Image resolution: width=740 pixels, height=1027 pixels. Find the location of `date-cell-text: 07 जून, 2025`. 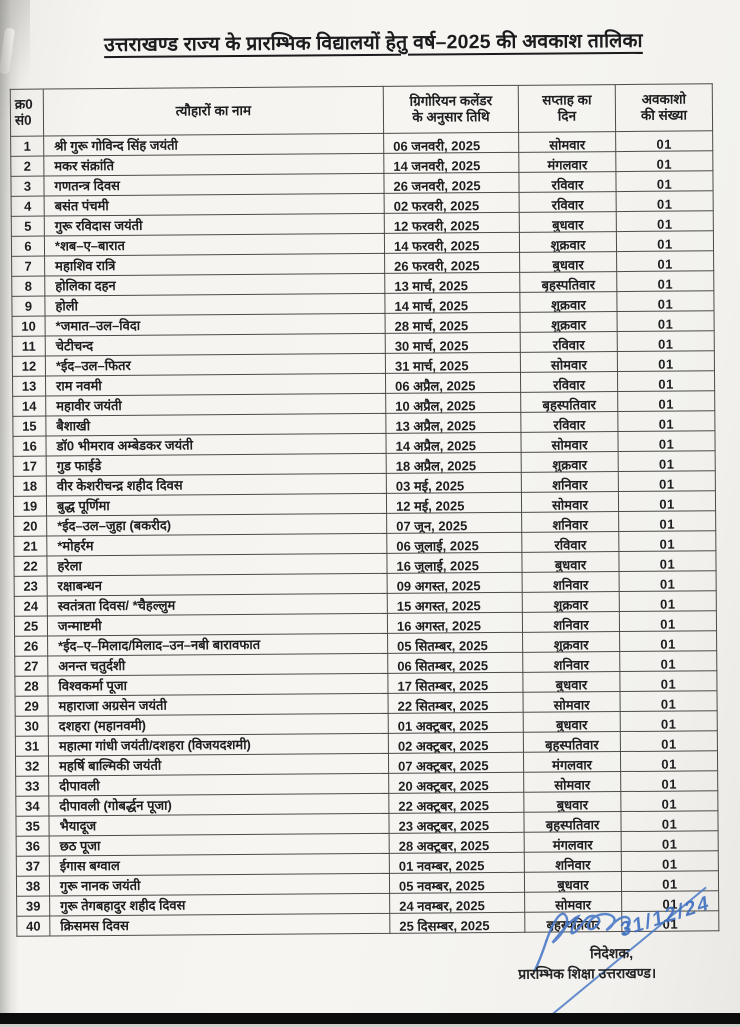

date-cell-text: 07 जून, 2025 is located at coordinates (432, 526).